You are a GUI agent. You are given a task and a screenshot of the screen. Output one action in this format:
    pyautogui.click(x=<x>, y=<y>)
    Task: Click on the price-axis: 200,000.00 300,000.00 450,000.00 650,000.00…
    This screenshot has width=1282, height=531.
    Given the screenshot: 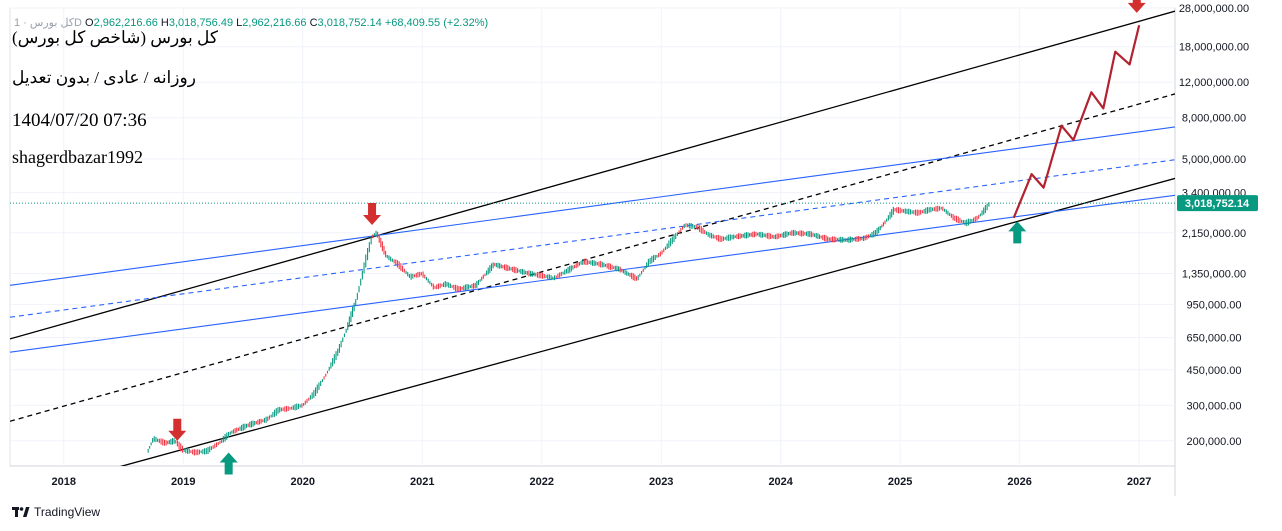 What is the action you would take?
    pyautogui.click(x=1217, y=225)
    